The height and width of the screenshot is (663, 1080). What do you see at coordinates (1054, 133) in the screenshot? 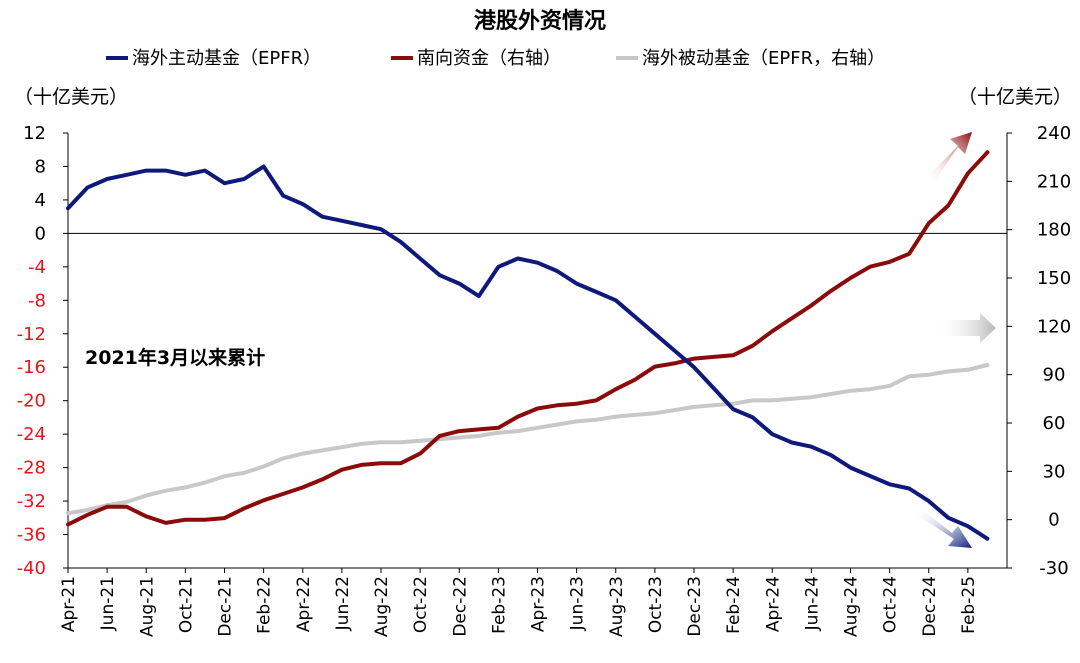
I see `y-right-tick-label: 240` at bounding box center [1054, 133].